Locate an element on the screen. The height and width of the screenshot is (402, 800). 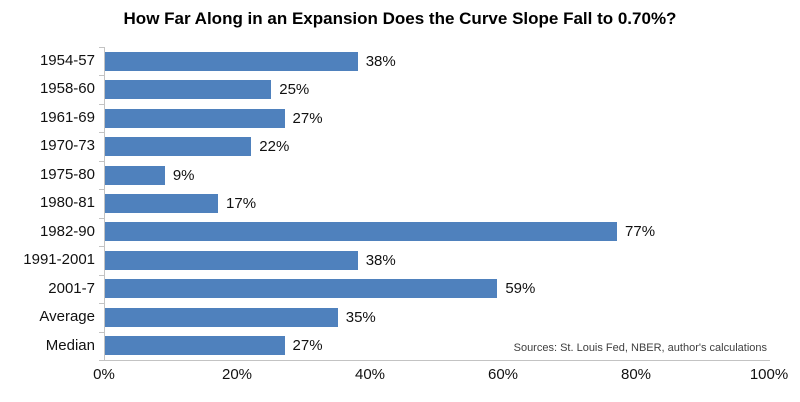
x-tick-label: 80% is located at coordinates (636, 374).